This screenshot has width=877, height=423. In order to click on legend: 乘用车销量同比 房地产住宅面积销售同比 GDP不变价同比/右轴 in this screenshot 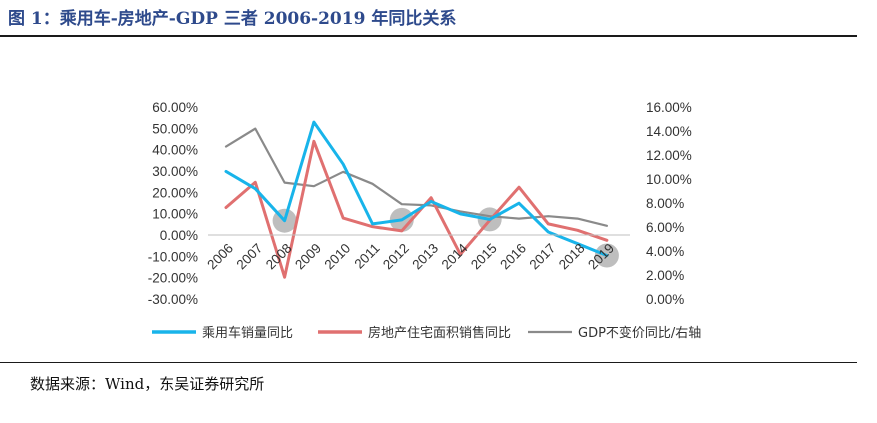, I will do `click(426, 333)`.